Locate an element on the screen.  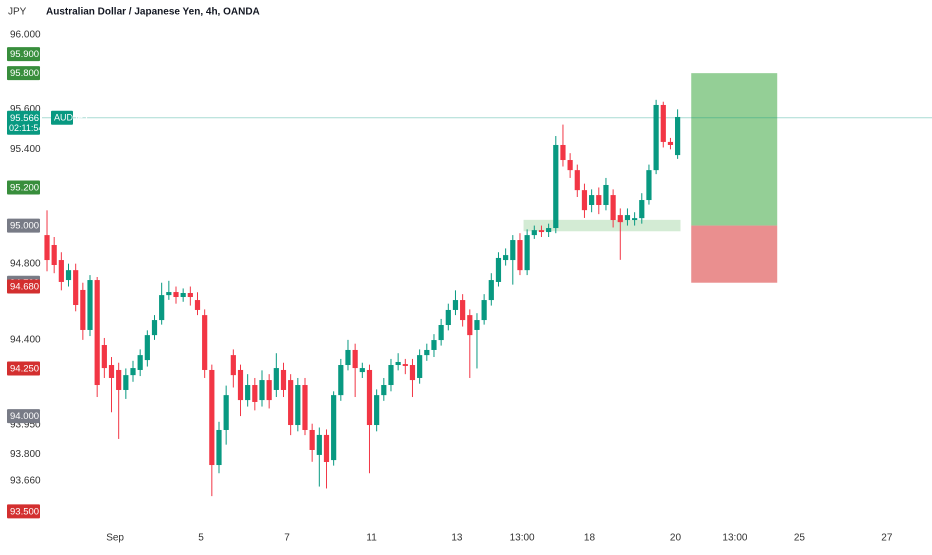
x-tick-label: 27 is located at coordinates (887, 538).